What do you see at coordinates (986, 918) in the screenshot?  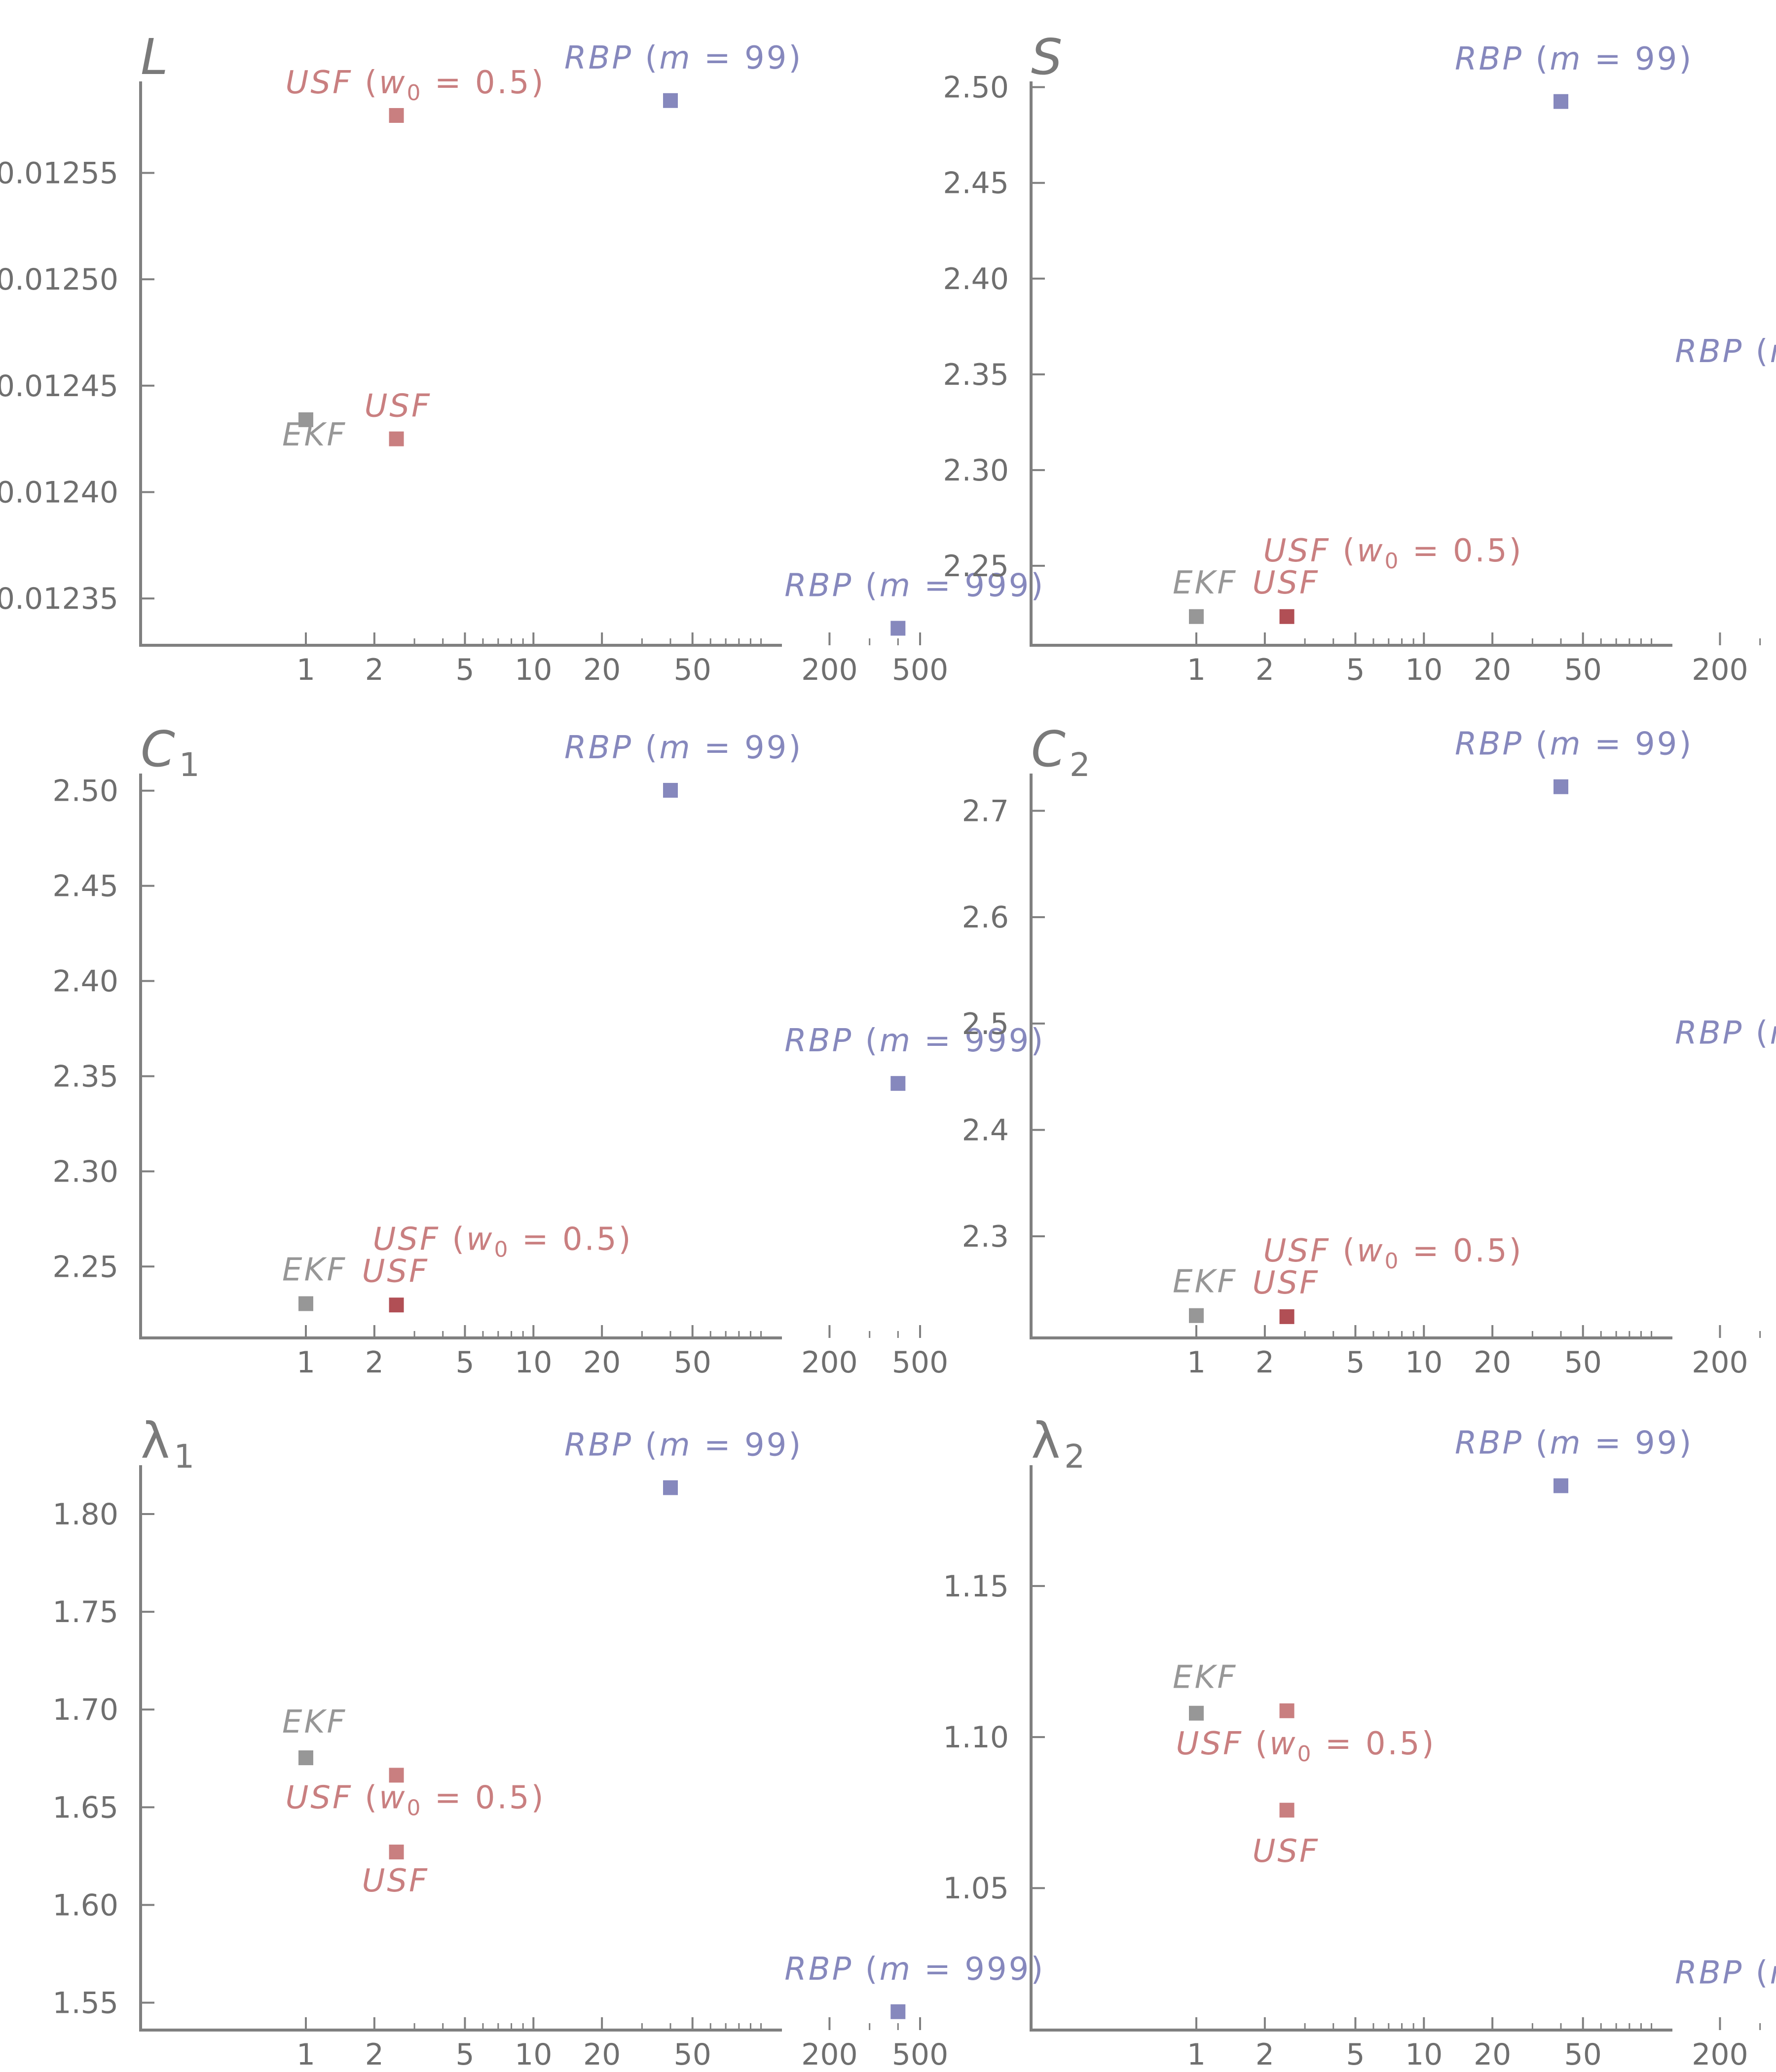 I see `y-tick-label: 2.6` at bounding box center [986, 918].